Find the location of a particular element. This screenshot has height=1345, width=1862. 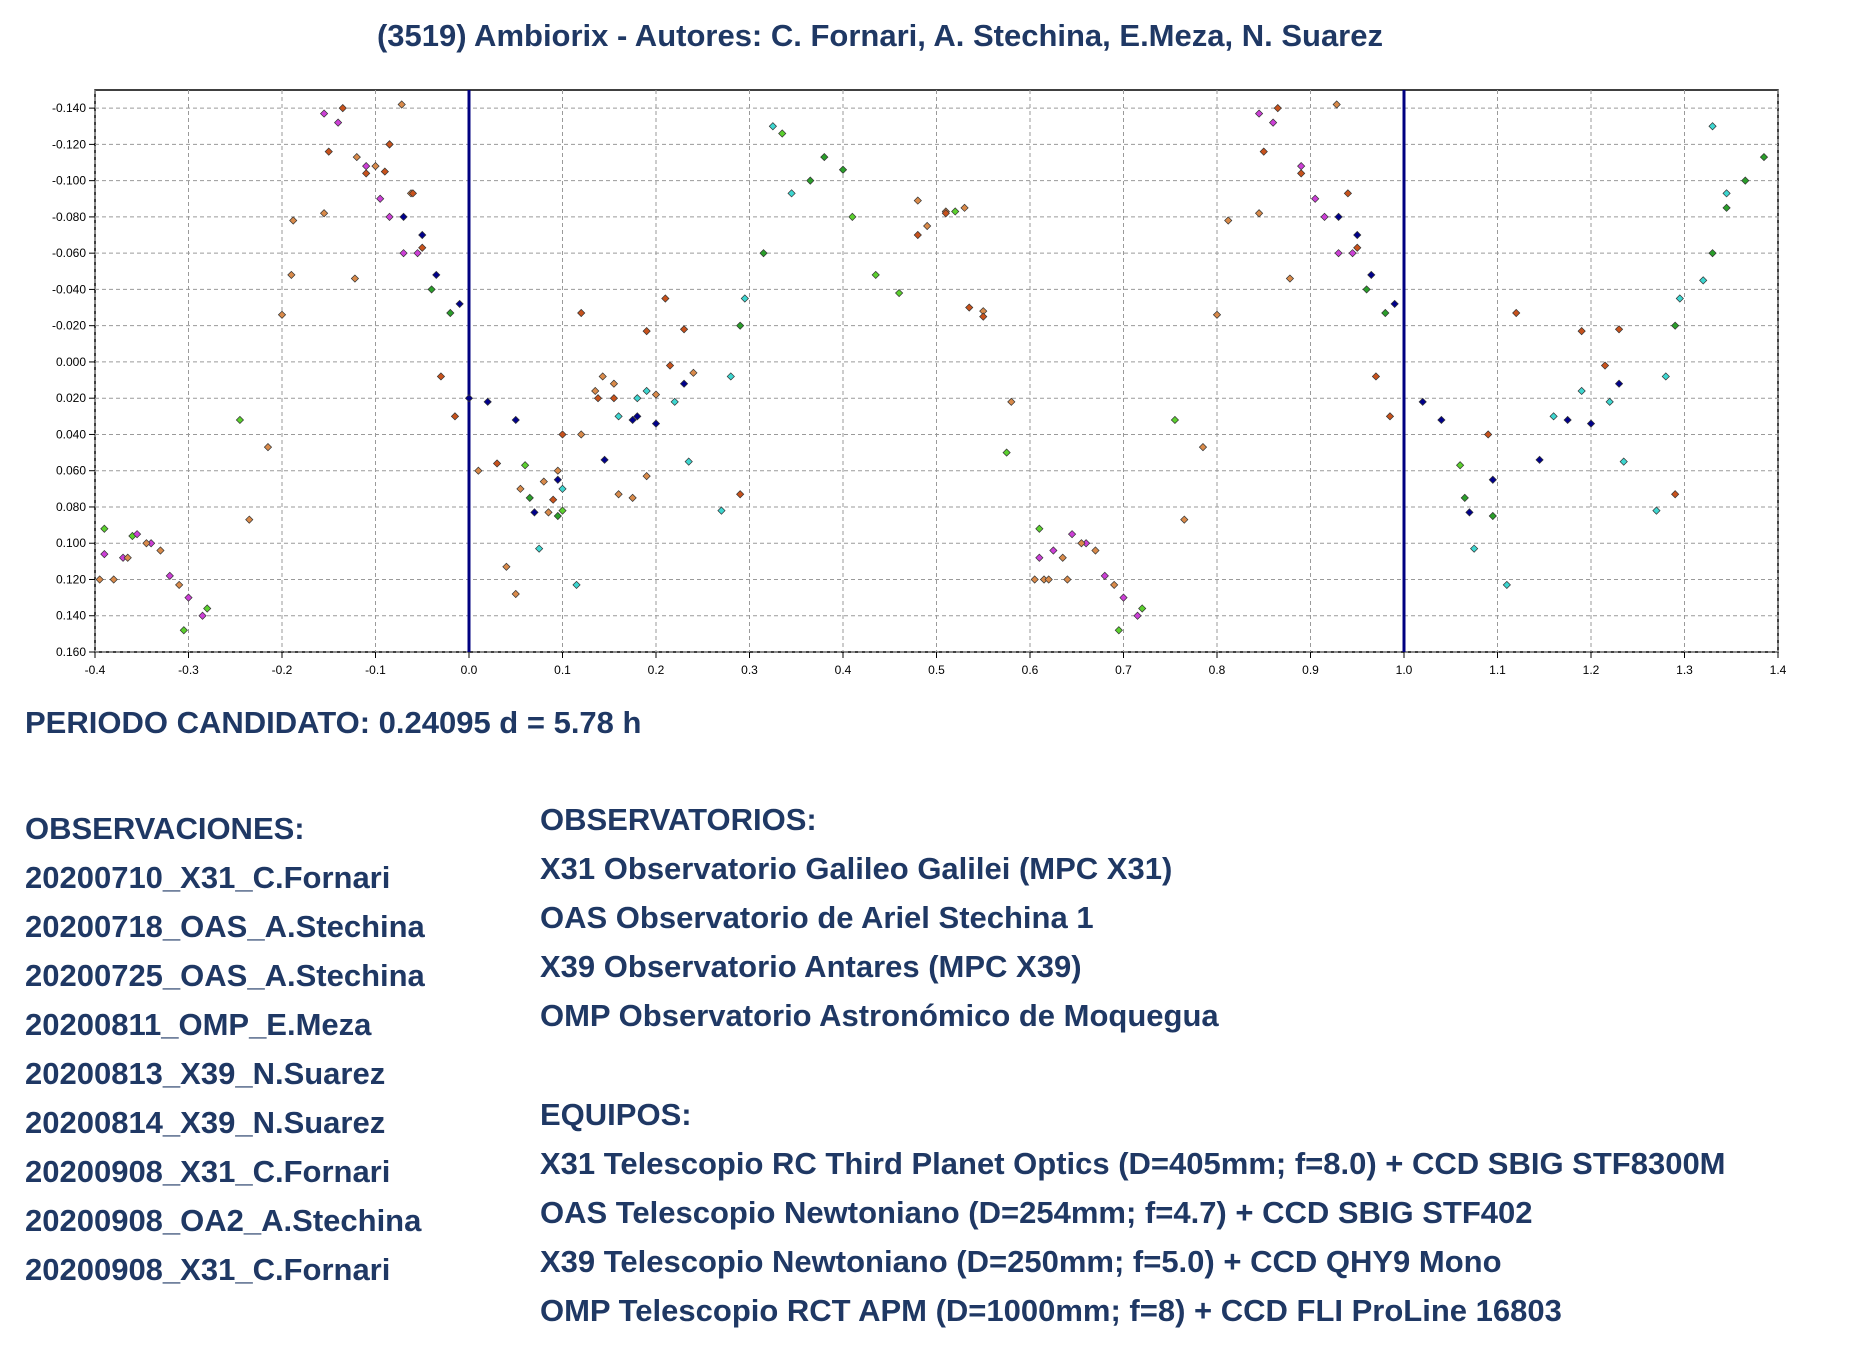

y-tick-label: 0.000 is located at coordinates (71, 362).